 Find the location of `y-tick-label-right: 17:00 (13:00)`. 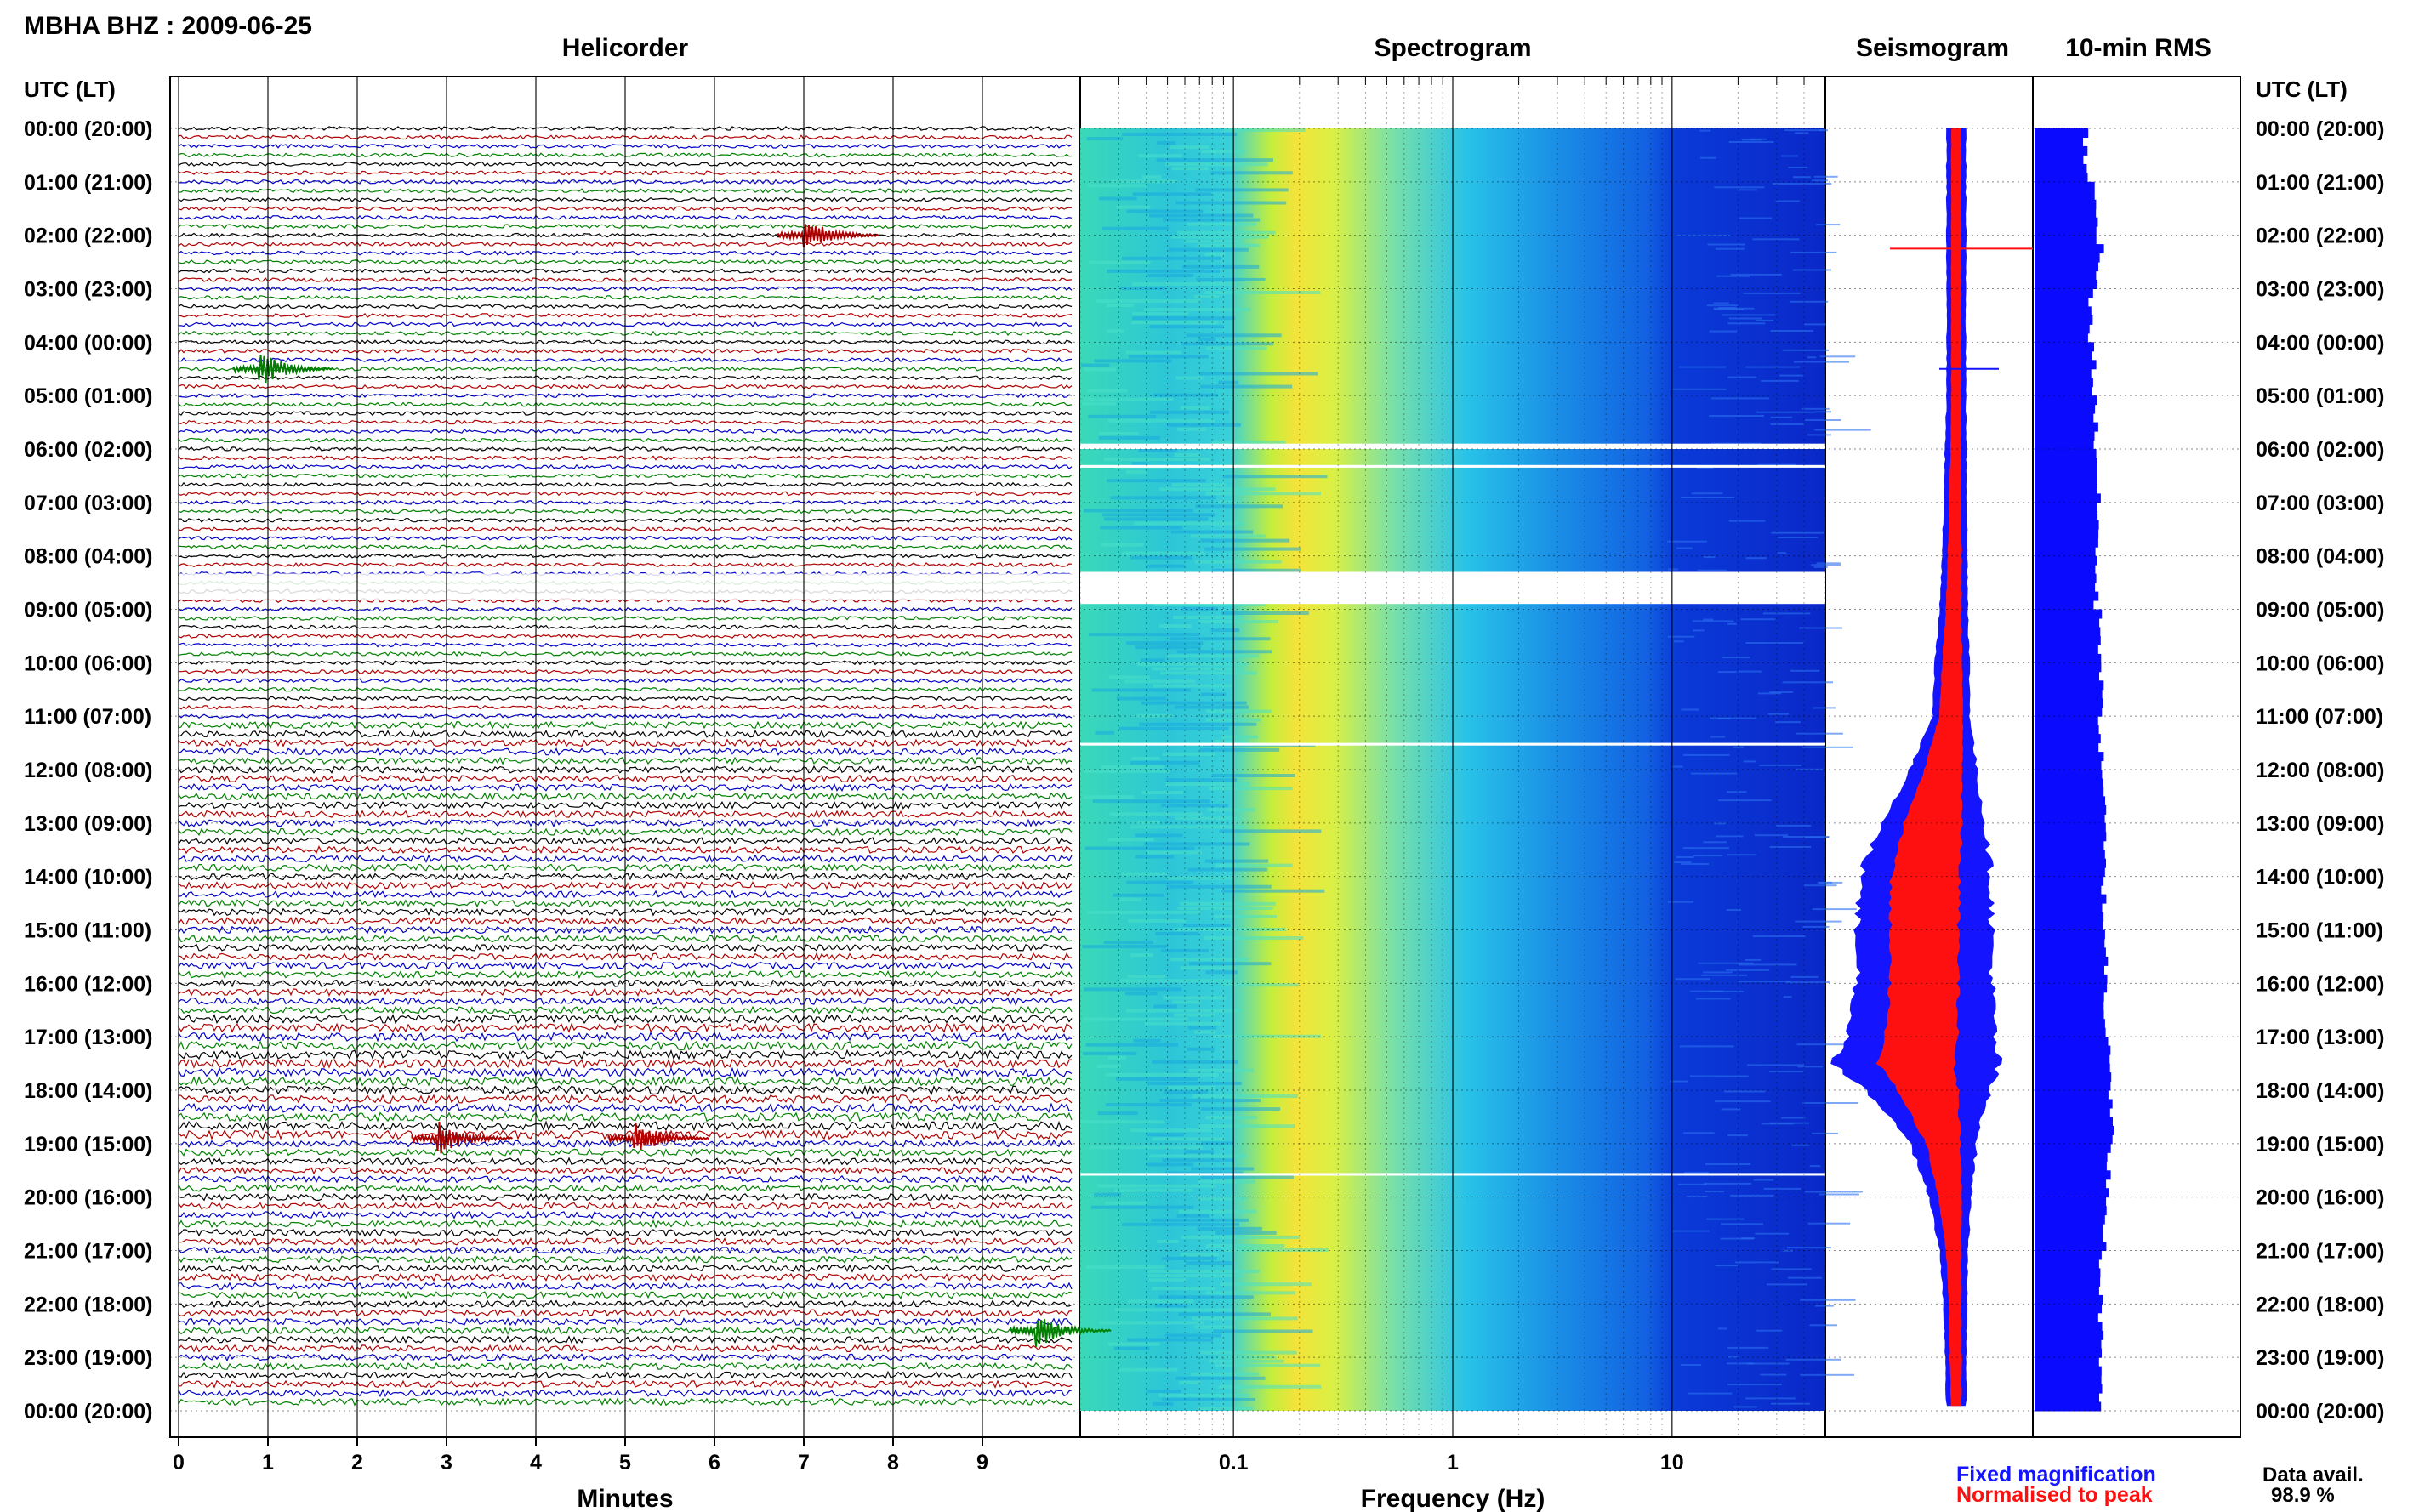

y-tick-label-right: 17:00 (13:00) is located at coordinates (2320, 1037).